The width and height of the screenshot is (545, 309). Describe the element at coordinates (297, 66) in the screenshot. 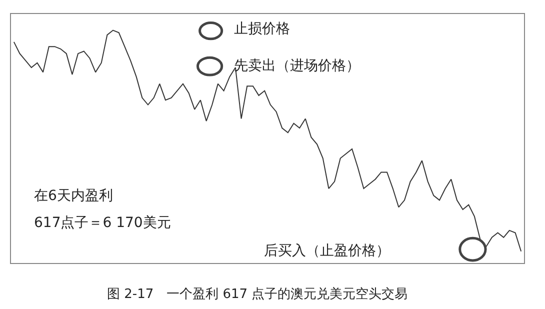

I see `annotation: 先卖出（进场价格）` at that location.